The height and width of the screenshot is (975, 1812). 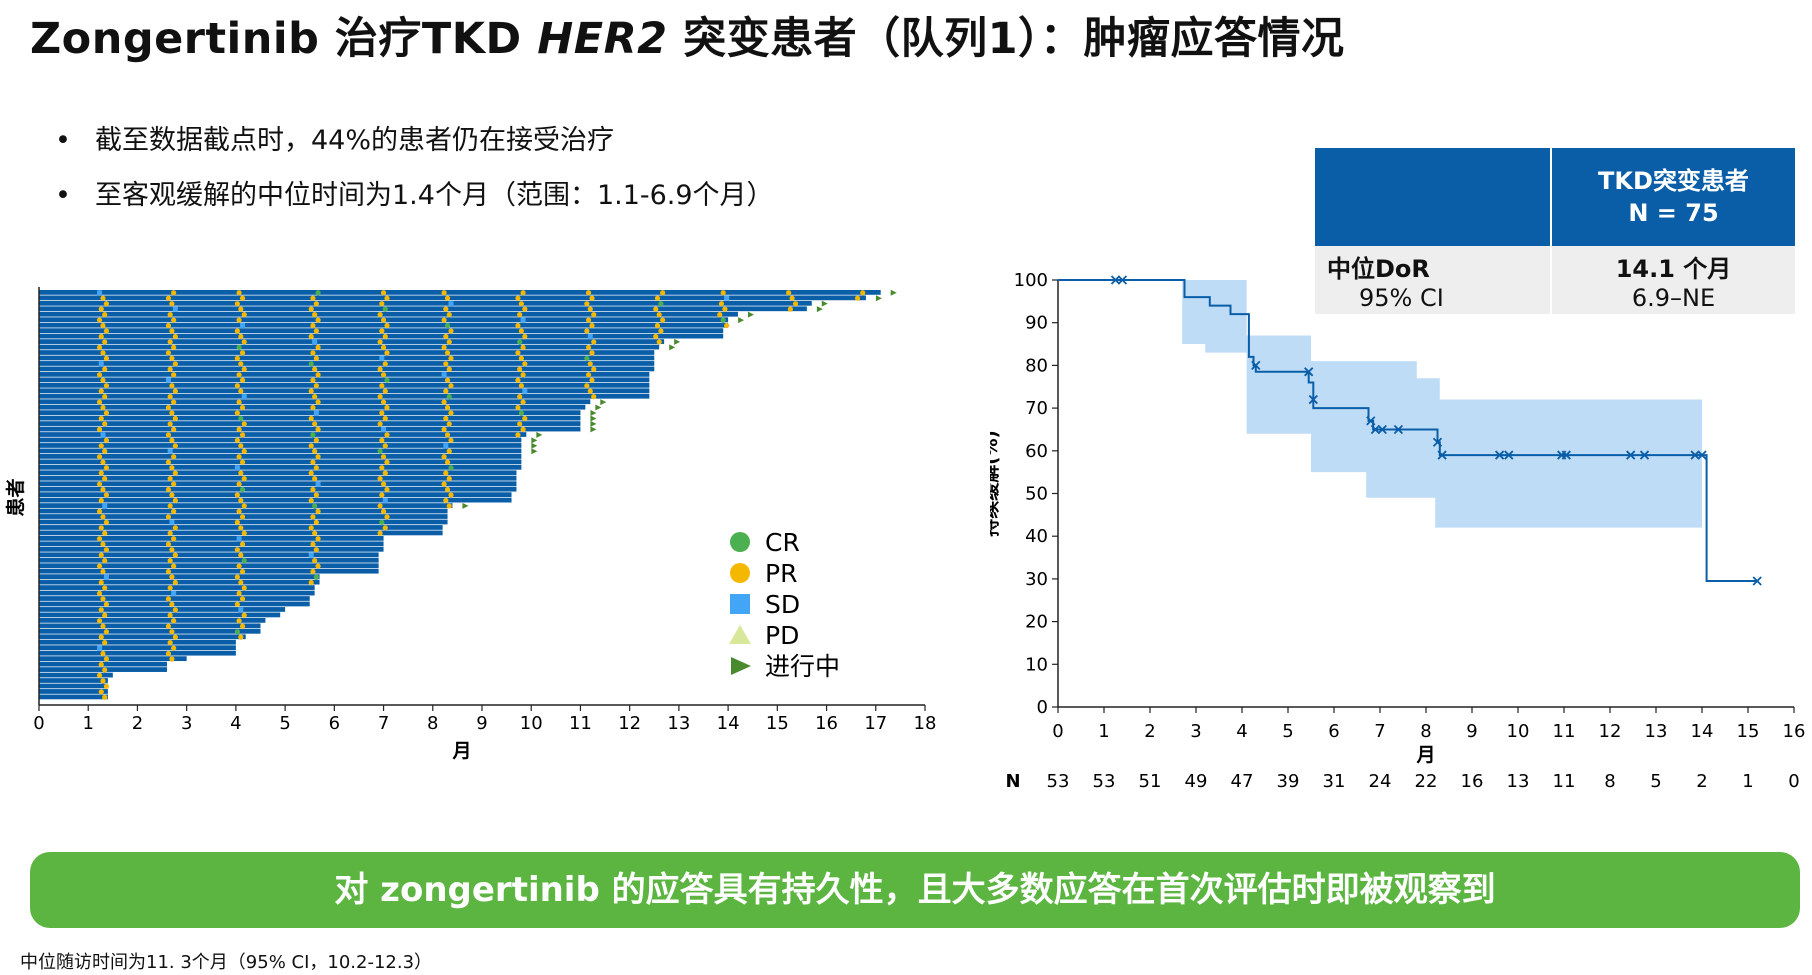 I want to click on x-tick-label: 13, so click(x=1656, y=731).